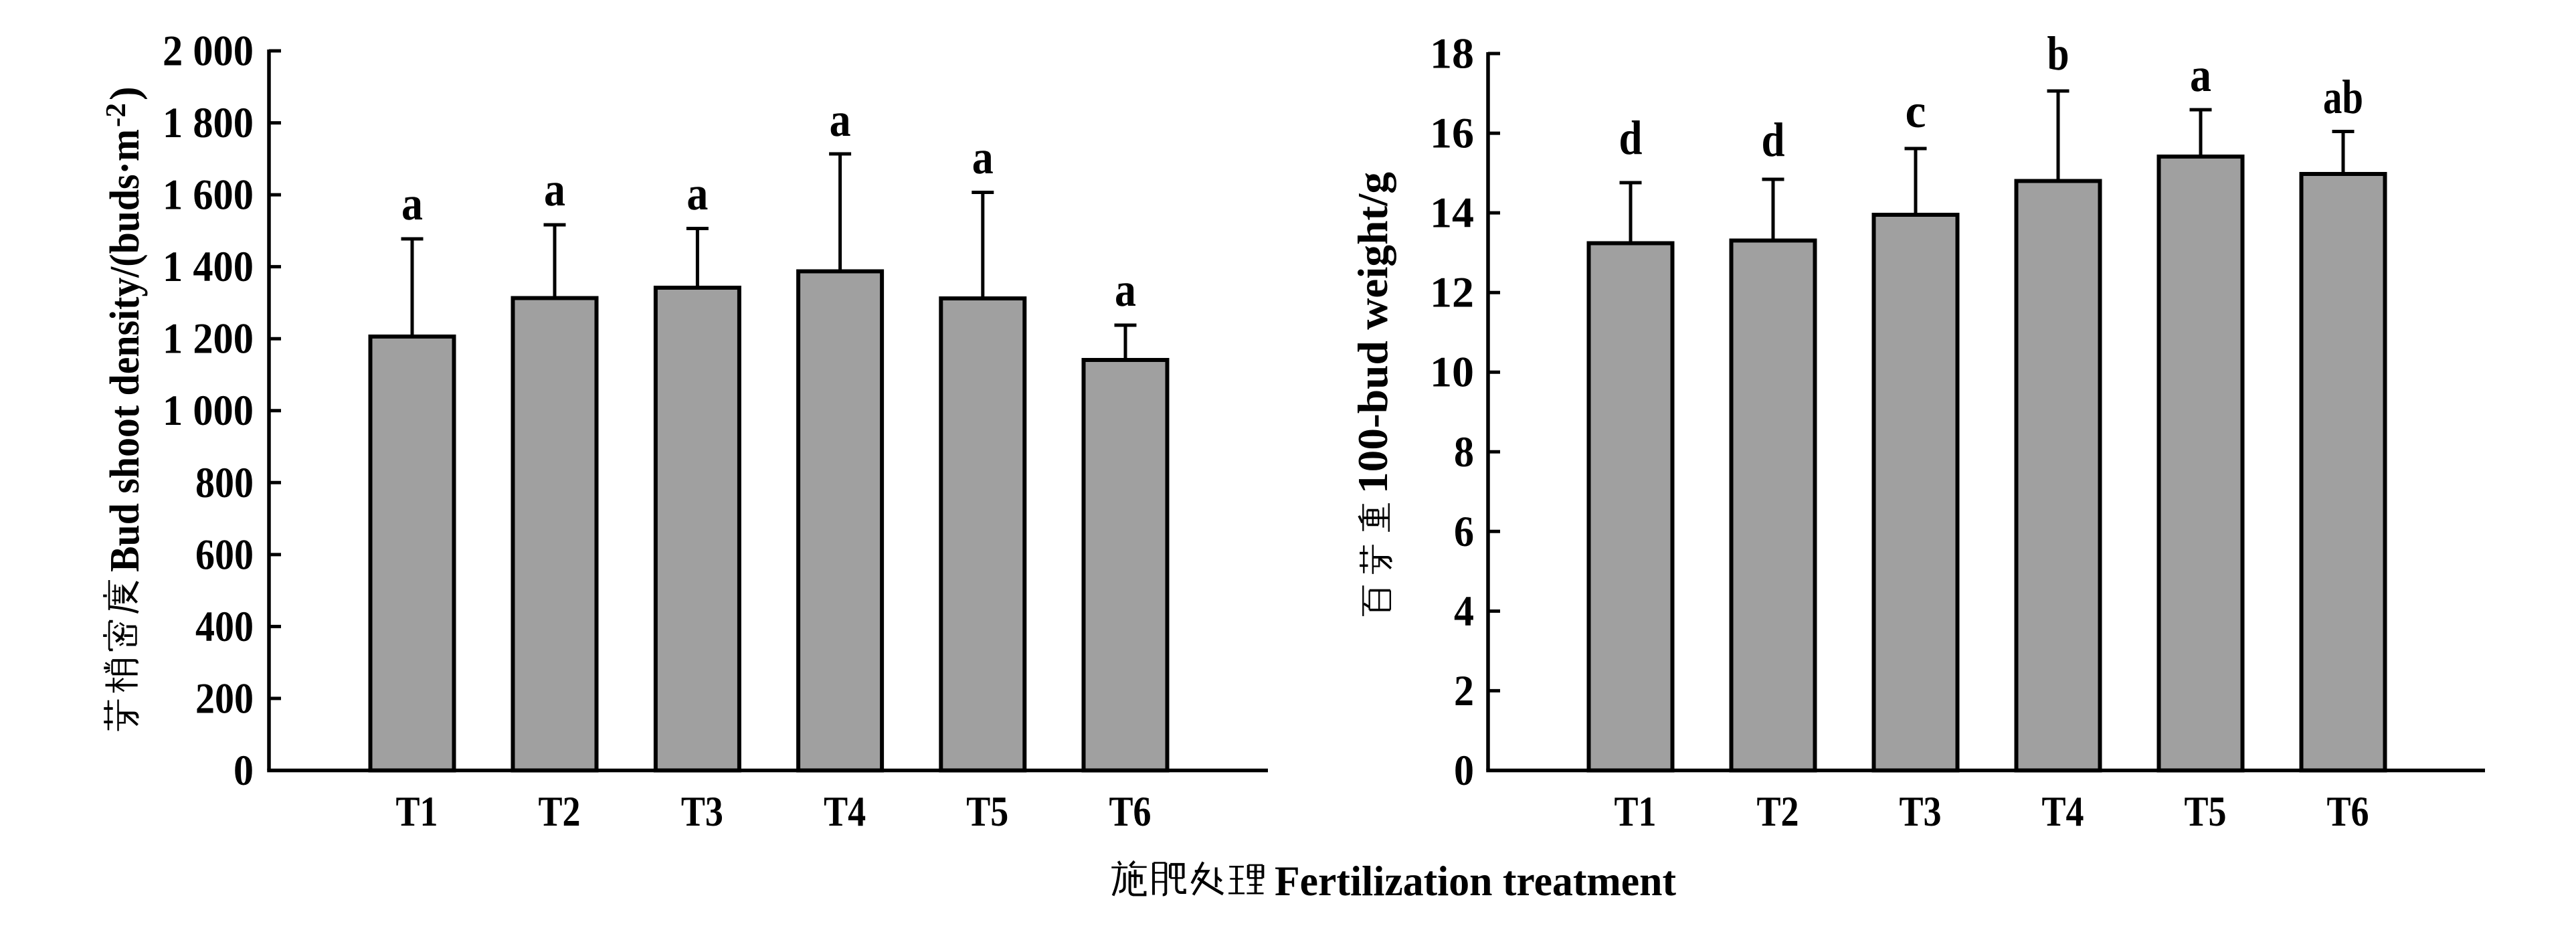 This screenshot has width=2576, height=928. What do you see at coordinates (209, 195) in the screenshot?
I see `svg-text: 1 600` at bounding box center [209, 195].